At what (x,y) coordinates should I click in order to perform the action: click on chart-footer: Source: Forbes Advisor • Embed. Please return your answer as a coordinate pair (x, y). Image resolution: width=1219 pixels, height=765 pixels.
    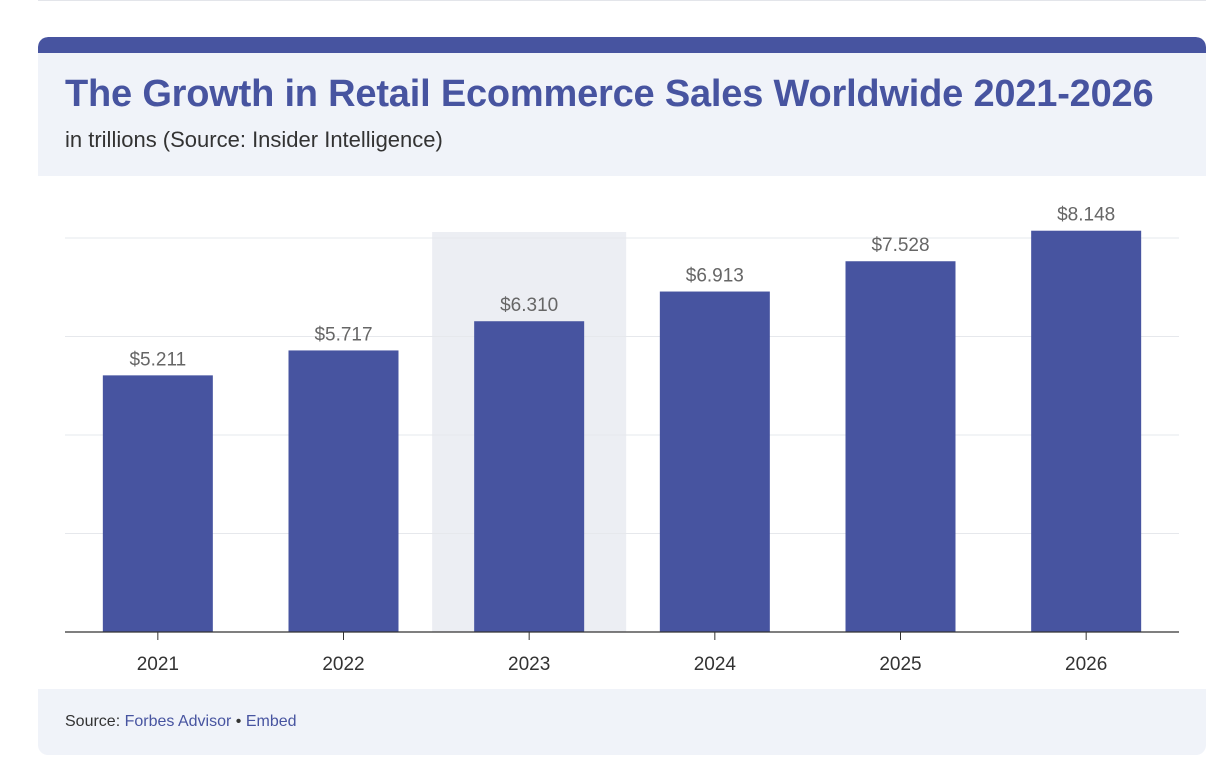
    Looking at the image, I should click on (622, 722).